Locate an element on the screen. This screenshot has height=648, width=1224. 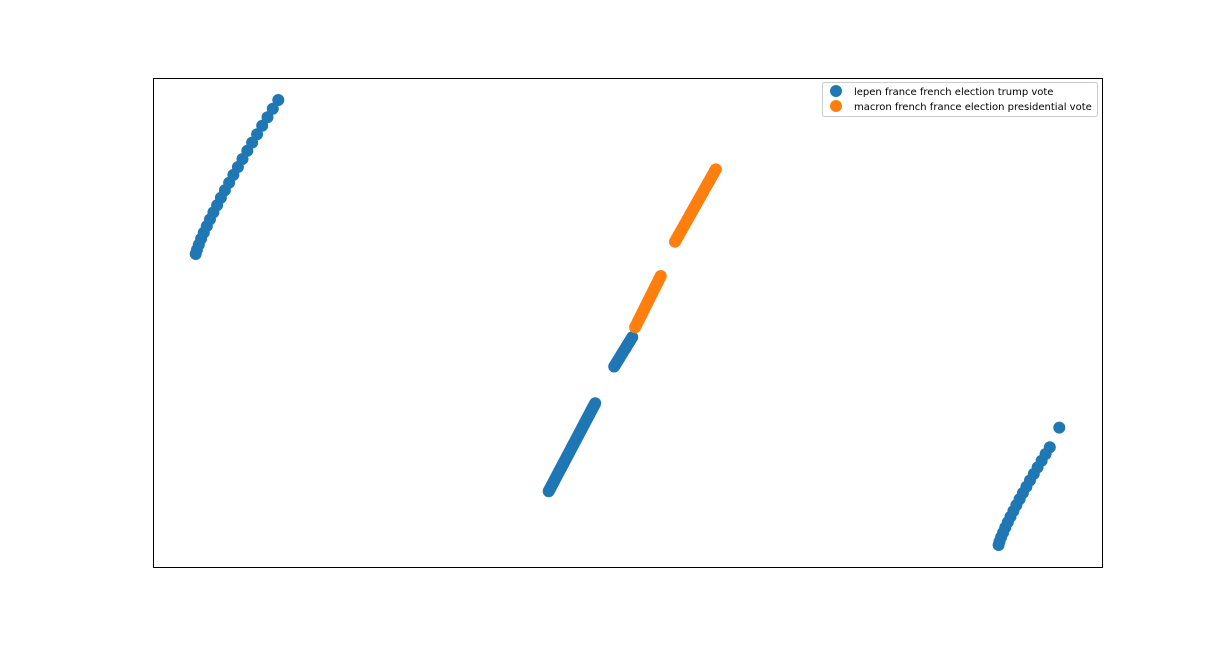
legend-marker-lepen is located at coordinates (836, 91).